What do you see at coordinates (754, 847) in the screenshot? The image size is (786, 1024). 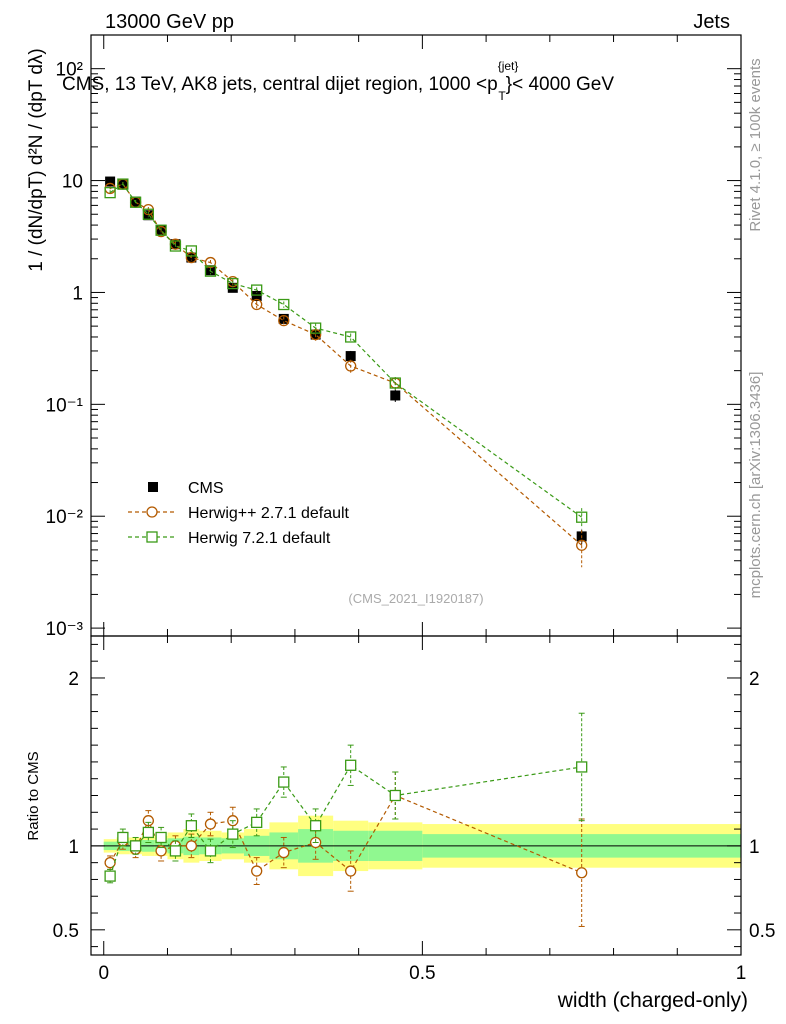 I see `y-ratio-tick-label-right-1: 1` at bounding box center [754, 847].